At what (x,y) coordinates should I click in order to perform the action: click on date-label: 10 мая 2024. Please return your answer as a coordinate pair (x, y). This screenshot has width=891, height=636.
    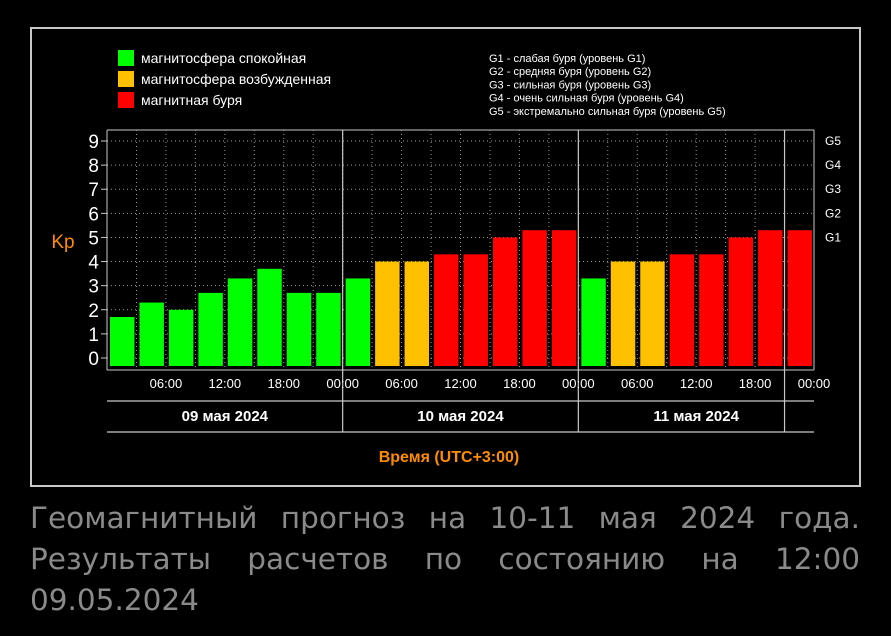
    Looking at the image, I should click on (460, 416).